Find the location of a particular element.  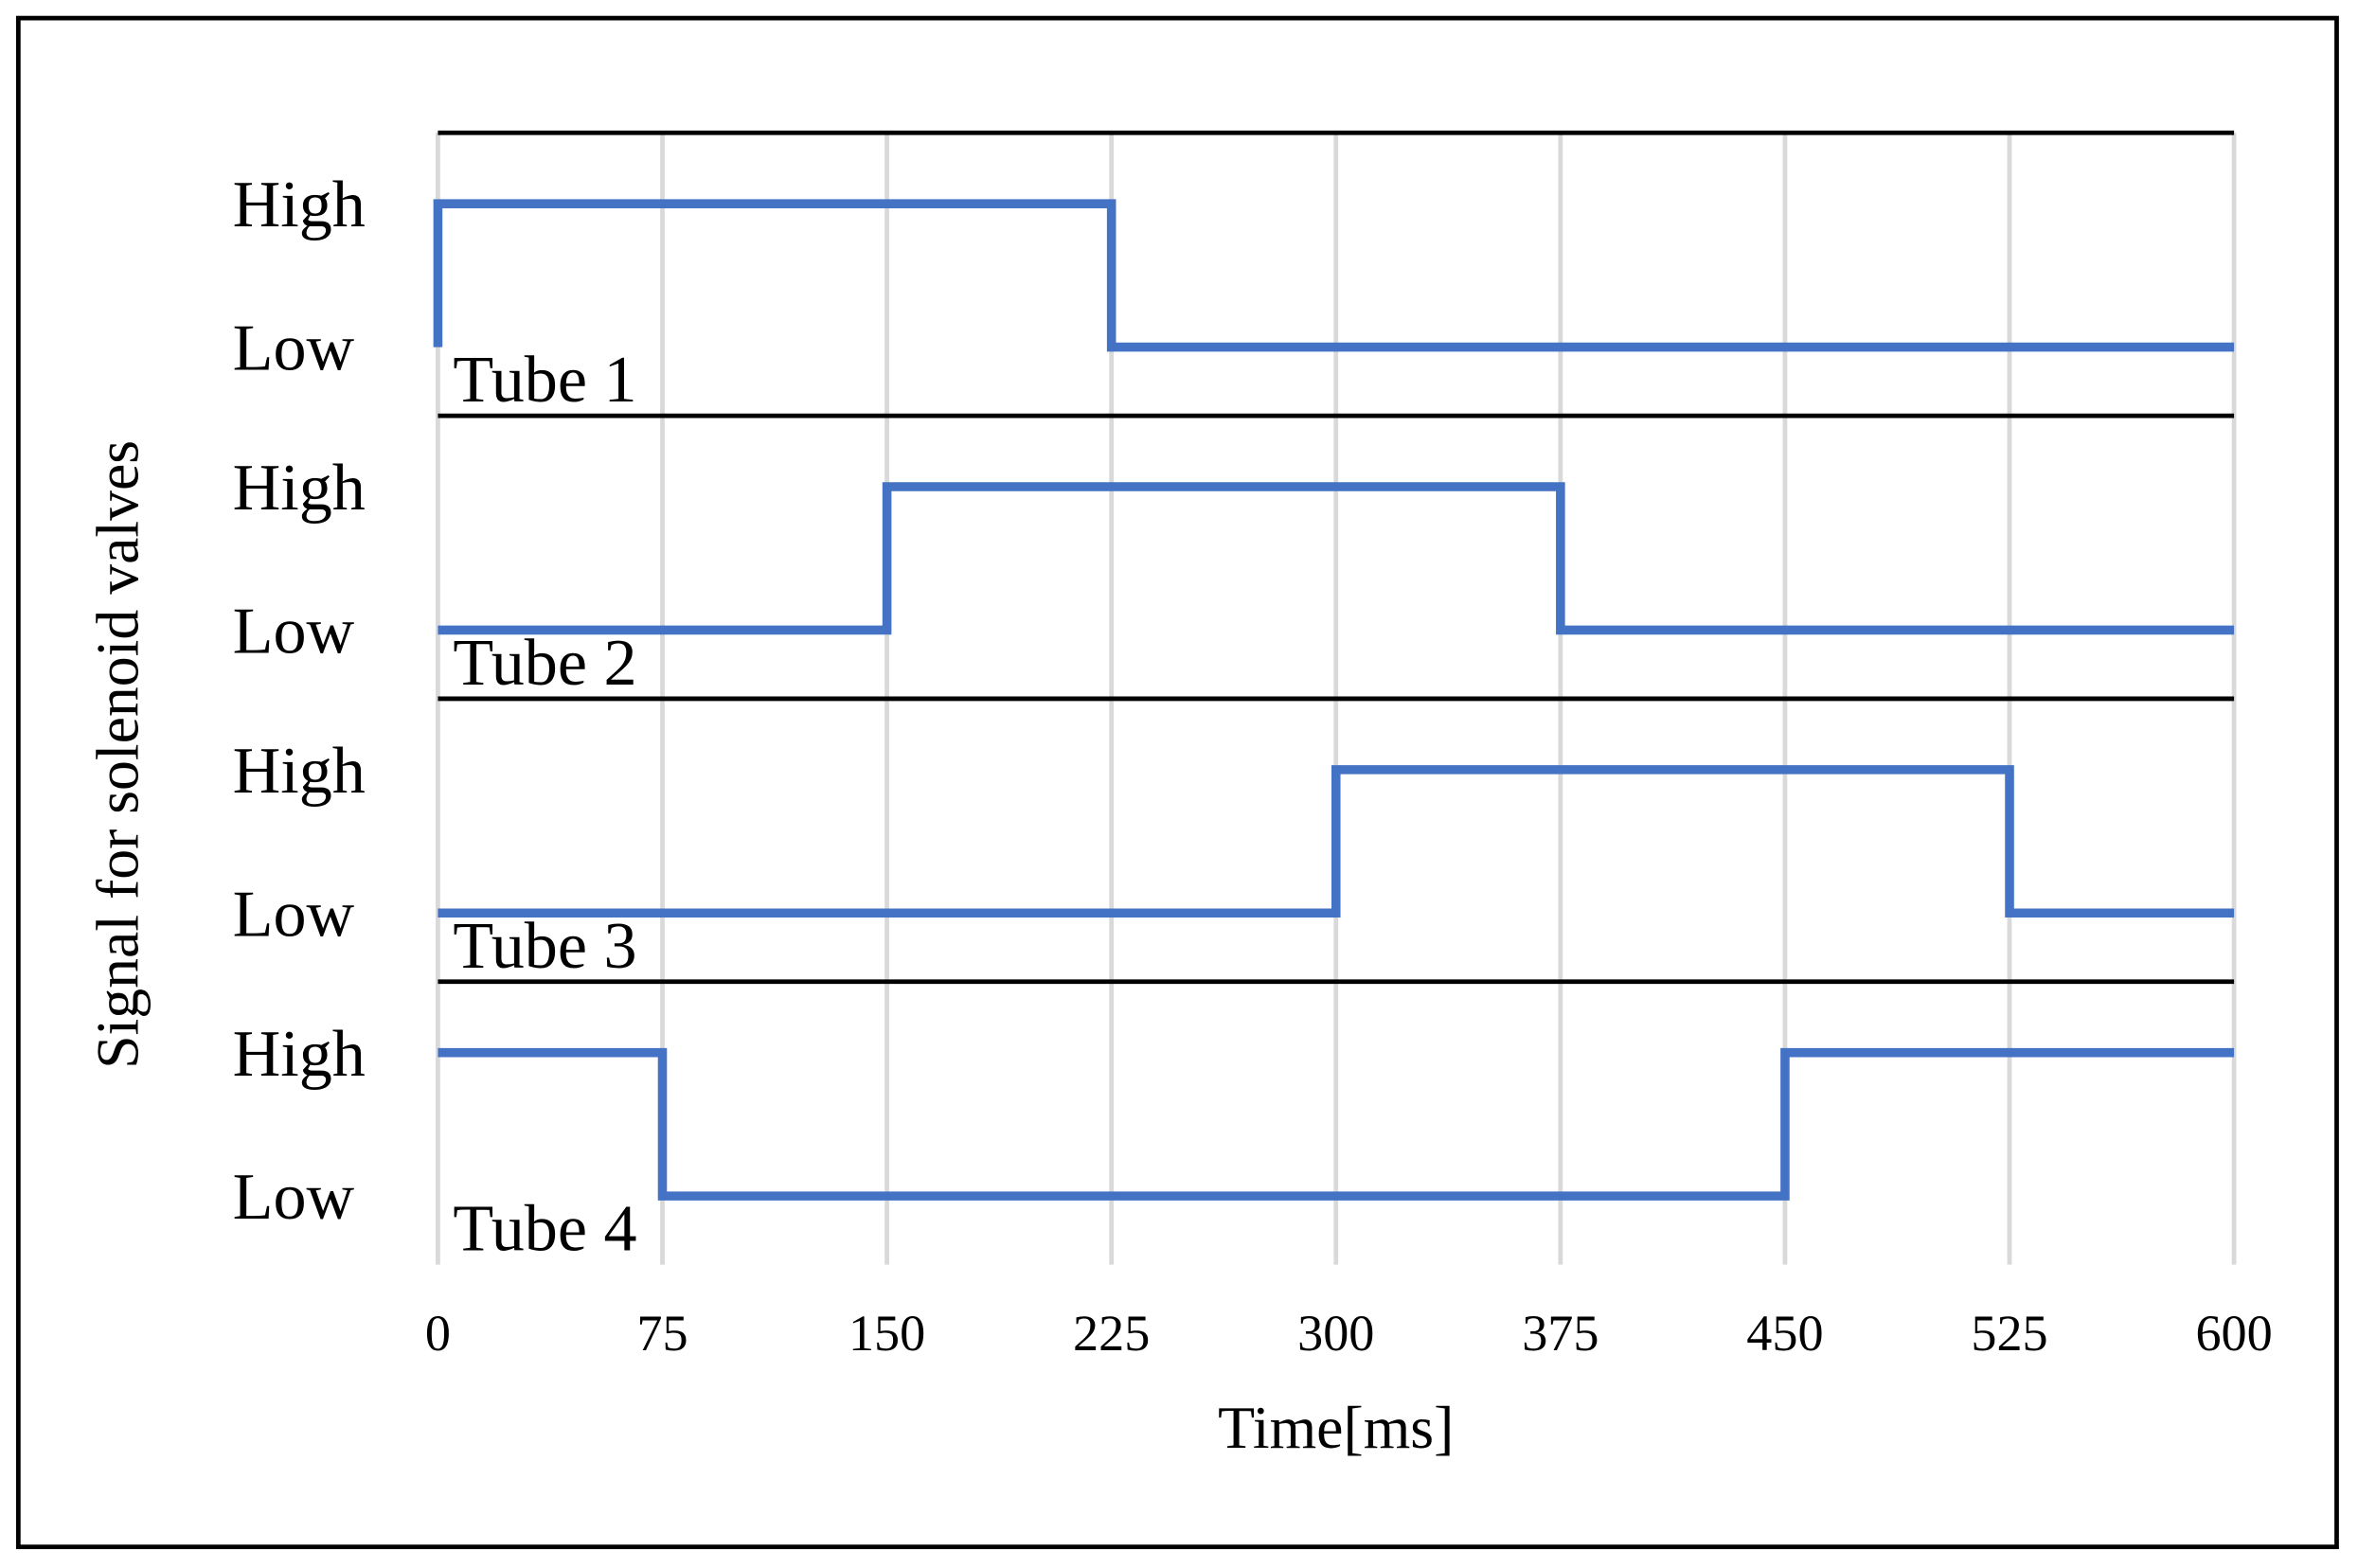

x-tick-label: 225 is located at coordinates (1111, 1333).